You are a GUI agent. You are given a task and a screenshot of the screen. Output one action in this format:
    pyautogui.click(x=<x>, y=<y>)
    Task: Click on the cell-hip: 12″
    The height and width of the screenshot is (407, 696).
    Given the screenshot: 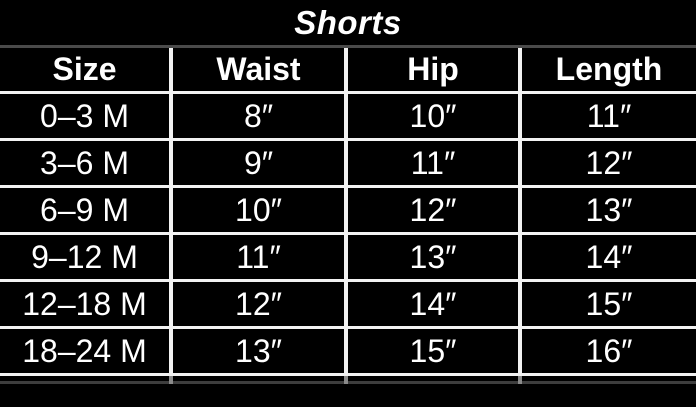 What is the action you would take?
    pyautogui.click(x=433, y=210)
    